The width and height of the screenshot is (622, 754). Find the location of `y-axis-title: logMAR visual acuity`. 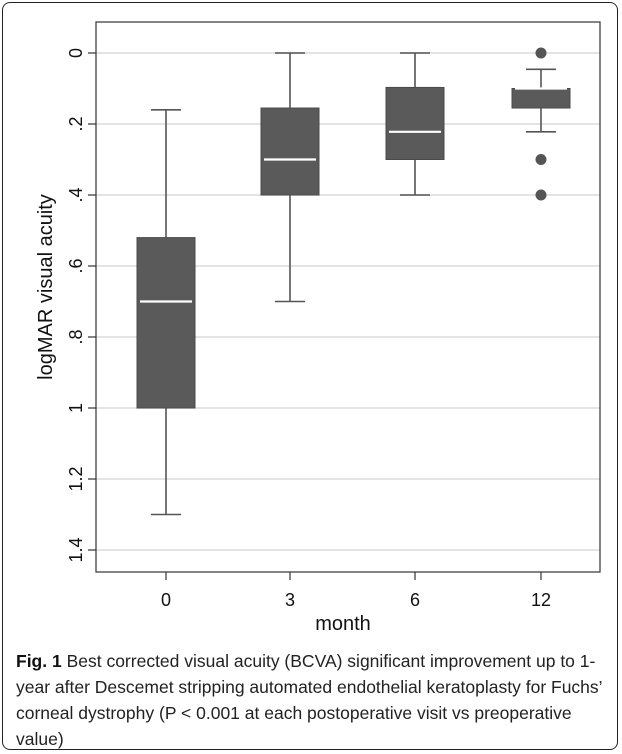

y-axis-title: logMAR visual acuity is located at coordinates (46, 287).